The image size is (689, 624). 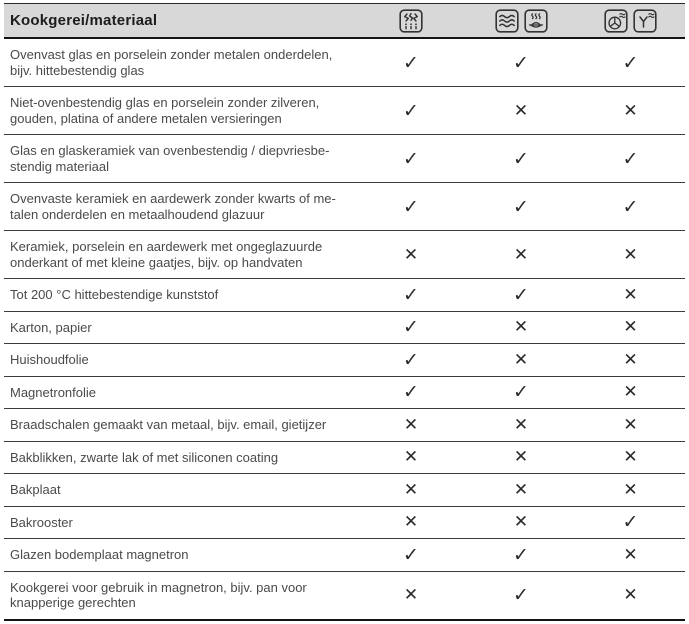 What do you see at coordinates (645, 20) in the screenshot?
I see `combi-microwave-grill-icon` at bounding box center [645, 20].